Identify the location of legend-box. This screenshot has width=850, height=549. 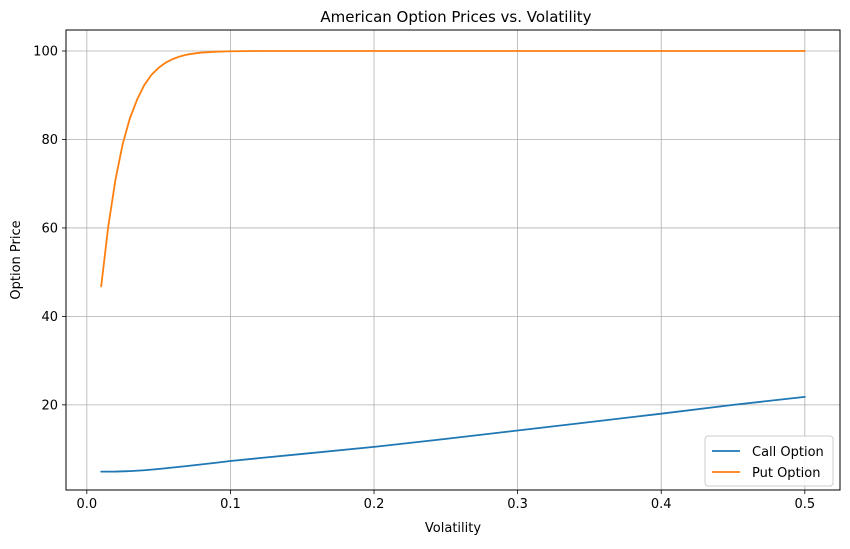
(769, 461).